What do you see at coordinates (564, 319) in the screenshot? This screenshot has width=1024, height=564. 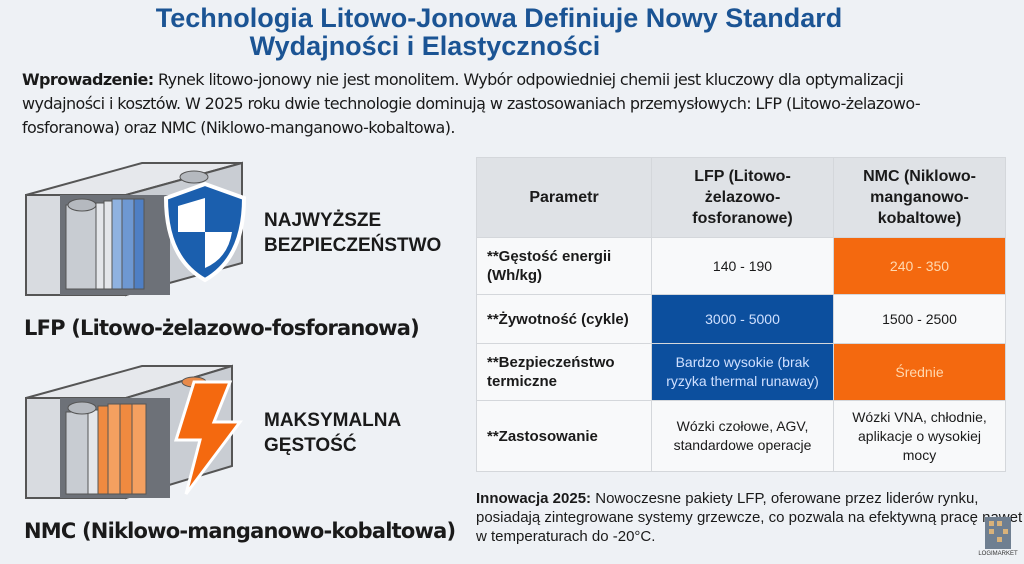 I see `param-cell: **Żywotność (cykle)` at bounding box center [564, 319].